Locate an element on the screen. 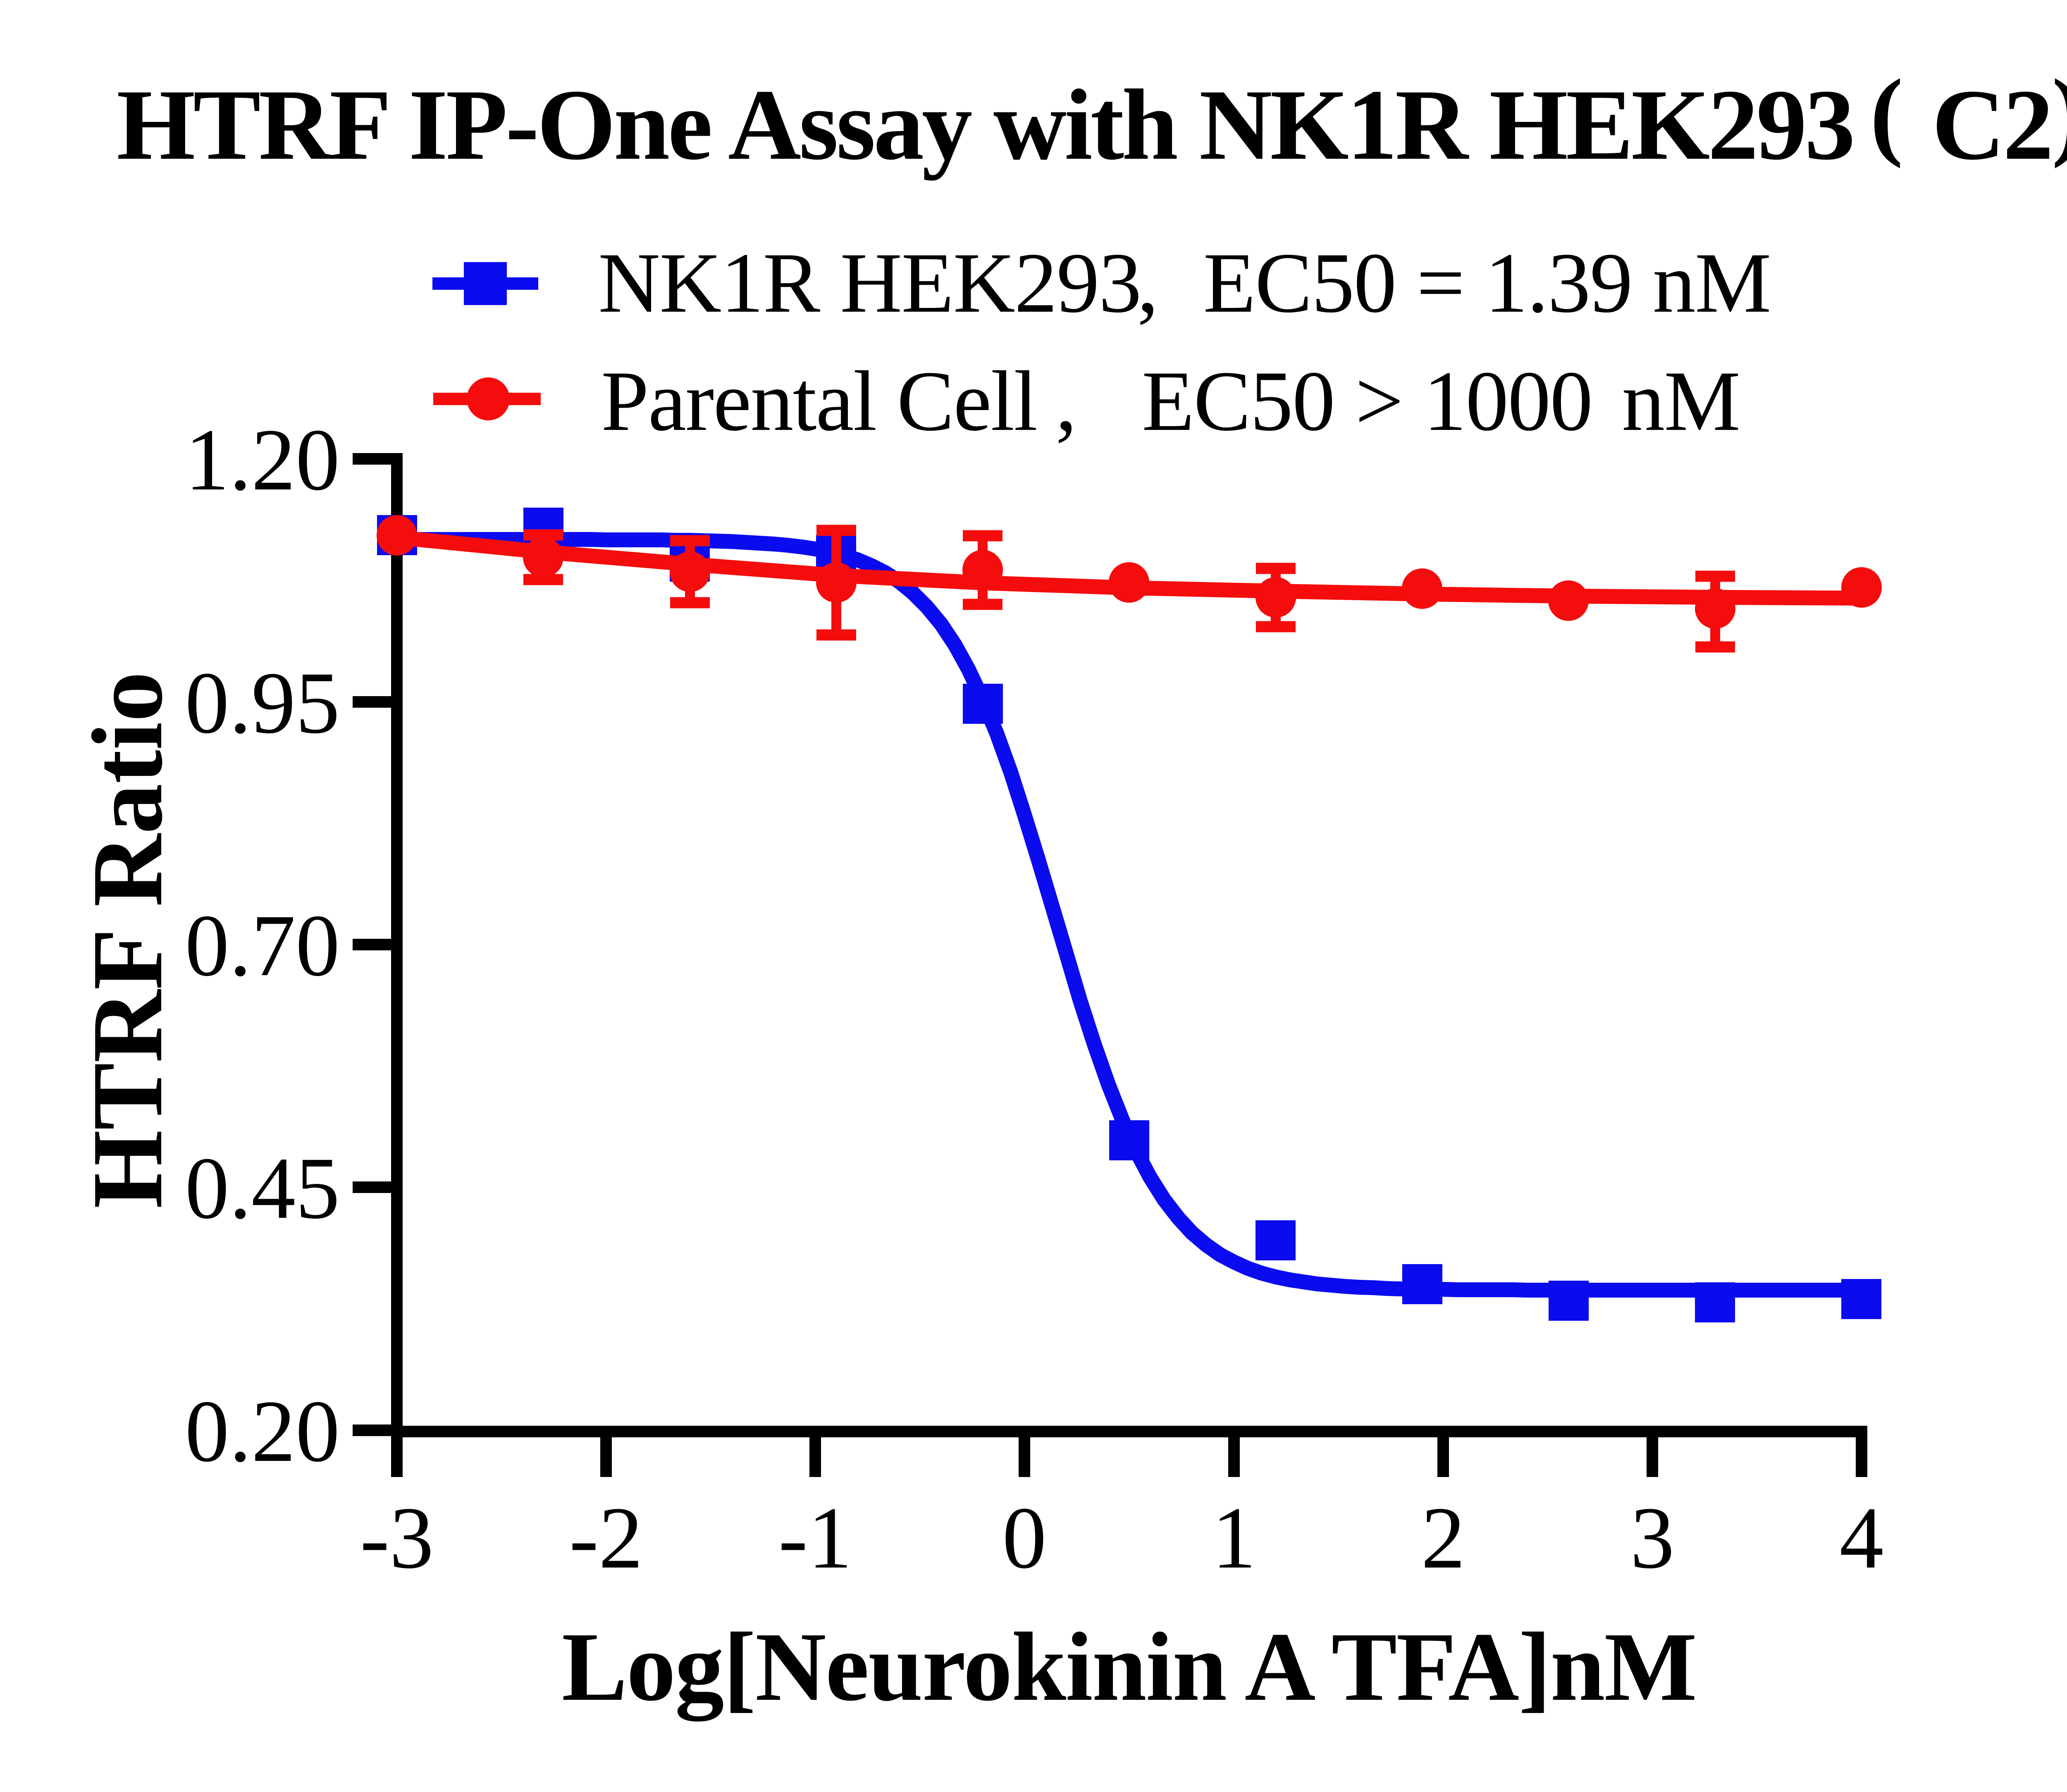 The image size is (2067, 1792). svg-text:Parental Cell,EC50 > 1000 nM: Parental Cell, EC50 > 1000 nM is located at coordinates (1170, 401).